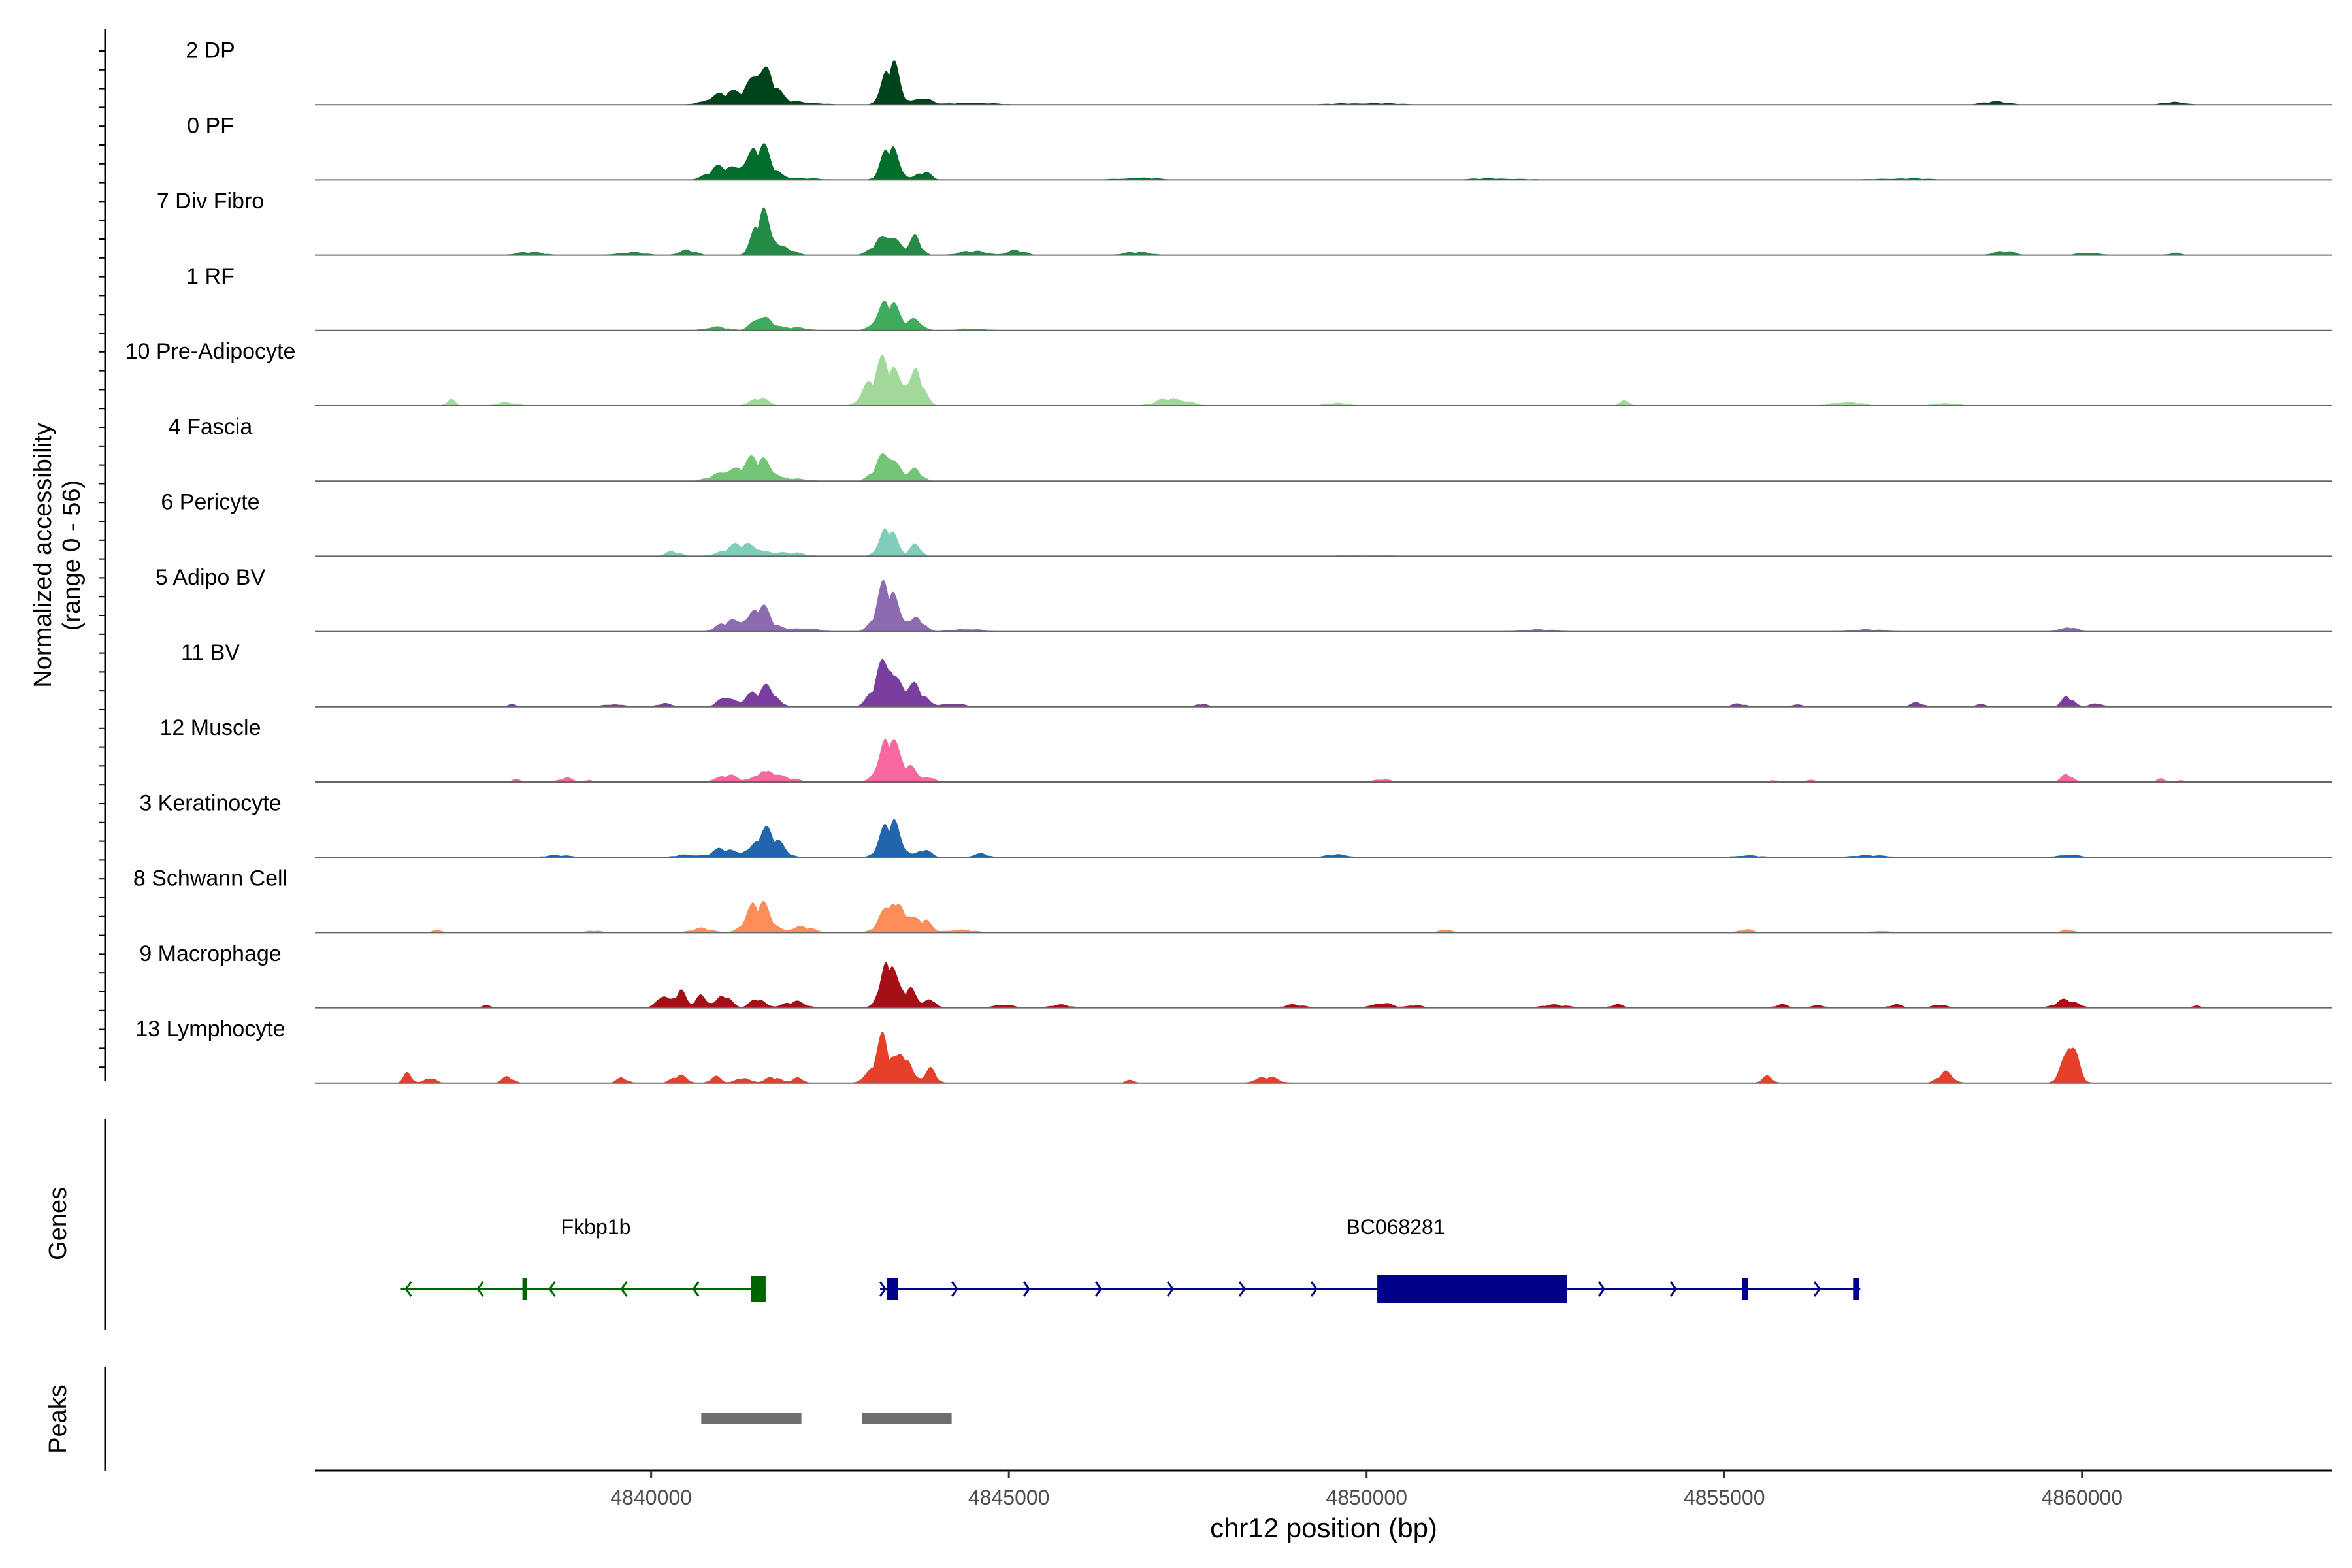 The height and width of the screenshot is (1568, 2352). I want to click on x-tick-label: 4840000, so click(651, 1497).